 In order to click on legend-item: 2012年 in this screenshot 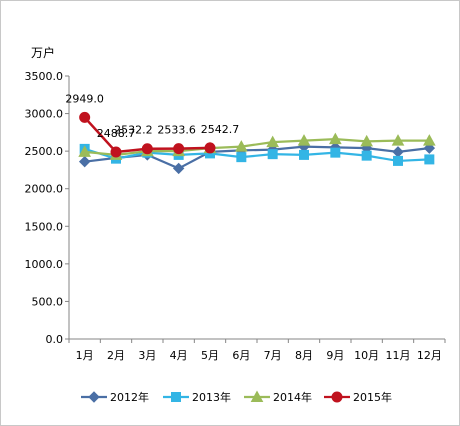, I will do `click(115, 397)`.